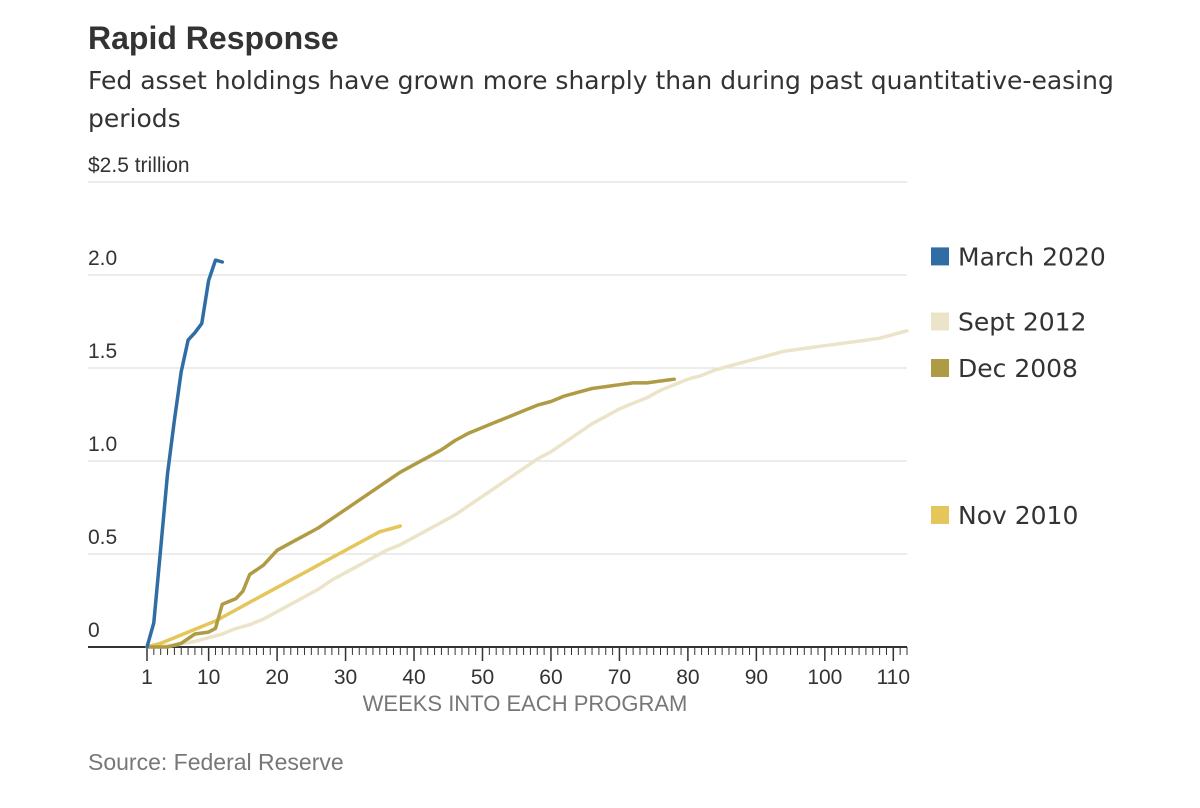 The width and height of the screenshot is (1200, 808). What do you see at coordinates (824, 677) in the screenshot?
I see `x-tick-label: 100` at bounding box center [824, 677].